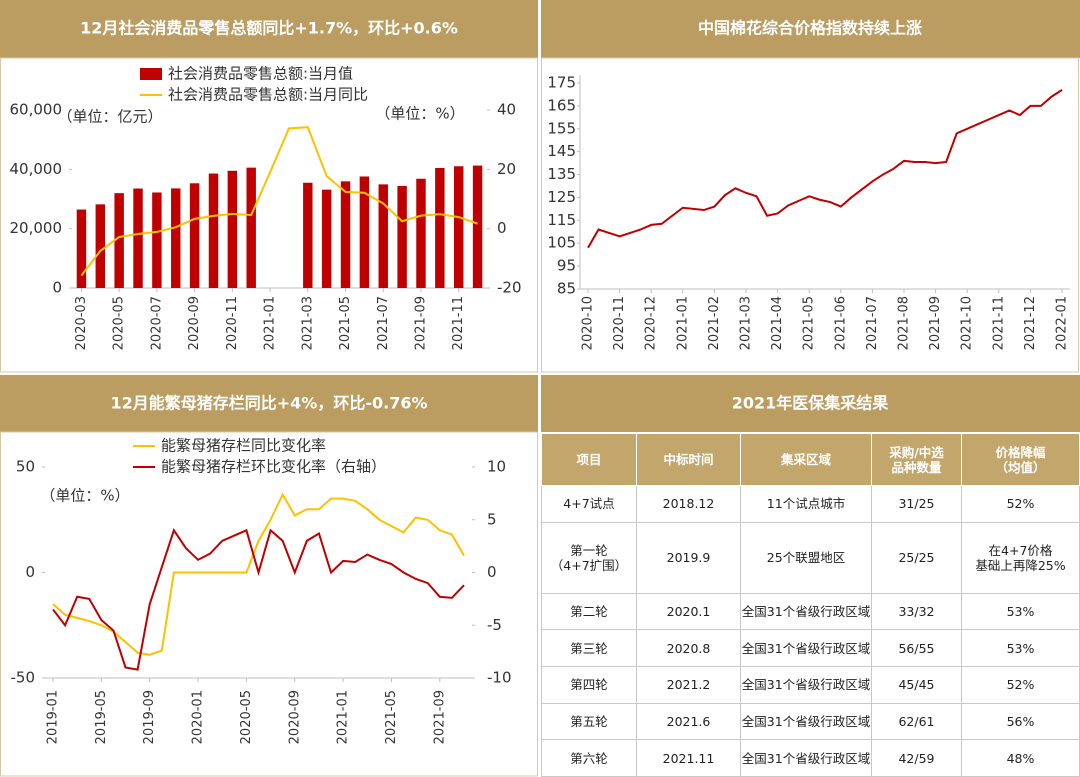 This screenshot has height=777, width=1080. What do you see at coordinates (269, 403) in the screenshot?
I see `chart-title: 12月能繁母猪存栏同比+4%，环比-0.76%` at bounding box center [269, 403].